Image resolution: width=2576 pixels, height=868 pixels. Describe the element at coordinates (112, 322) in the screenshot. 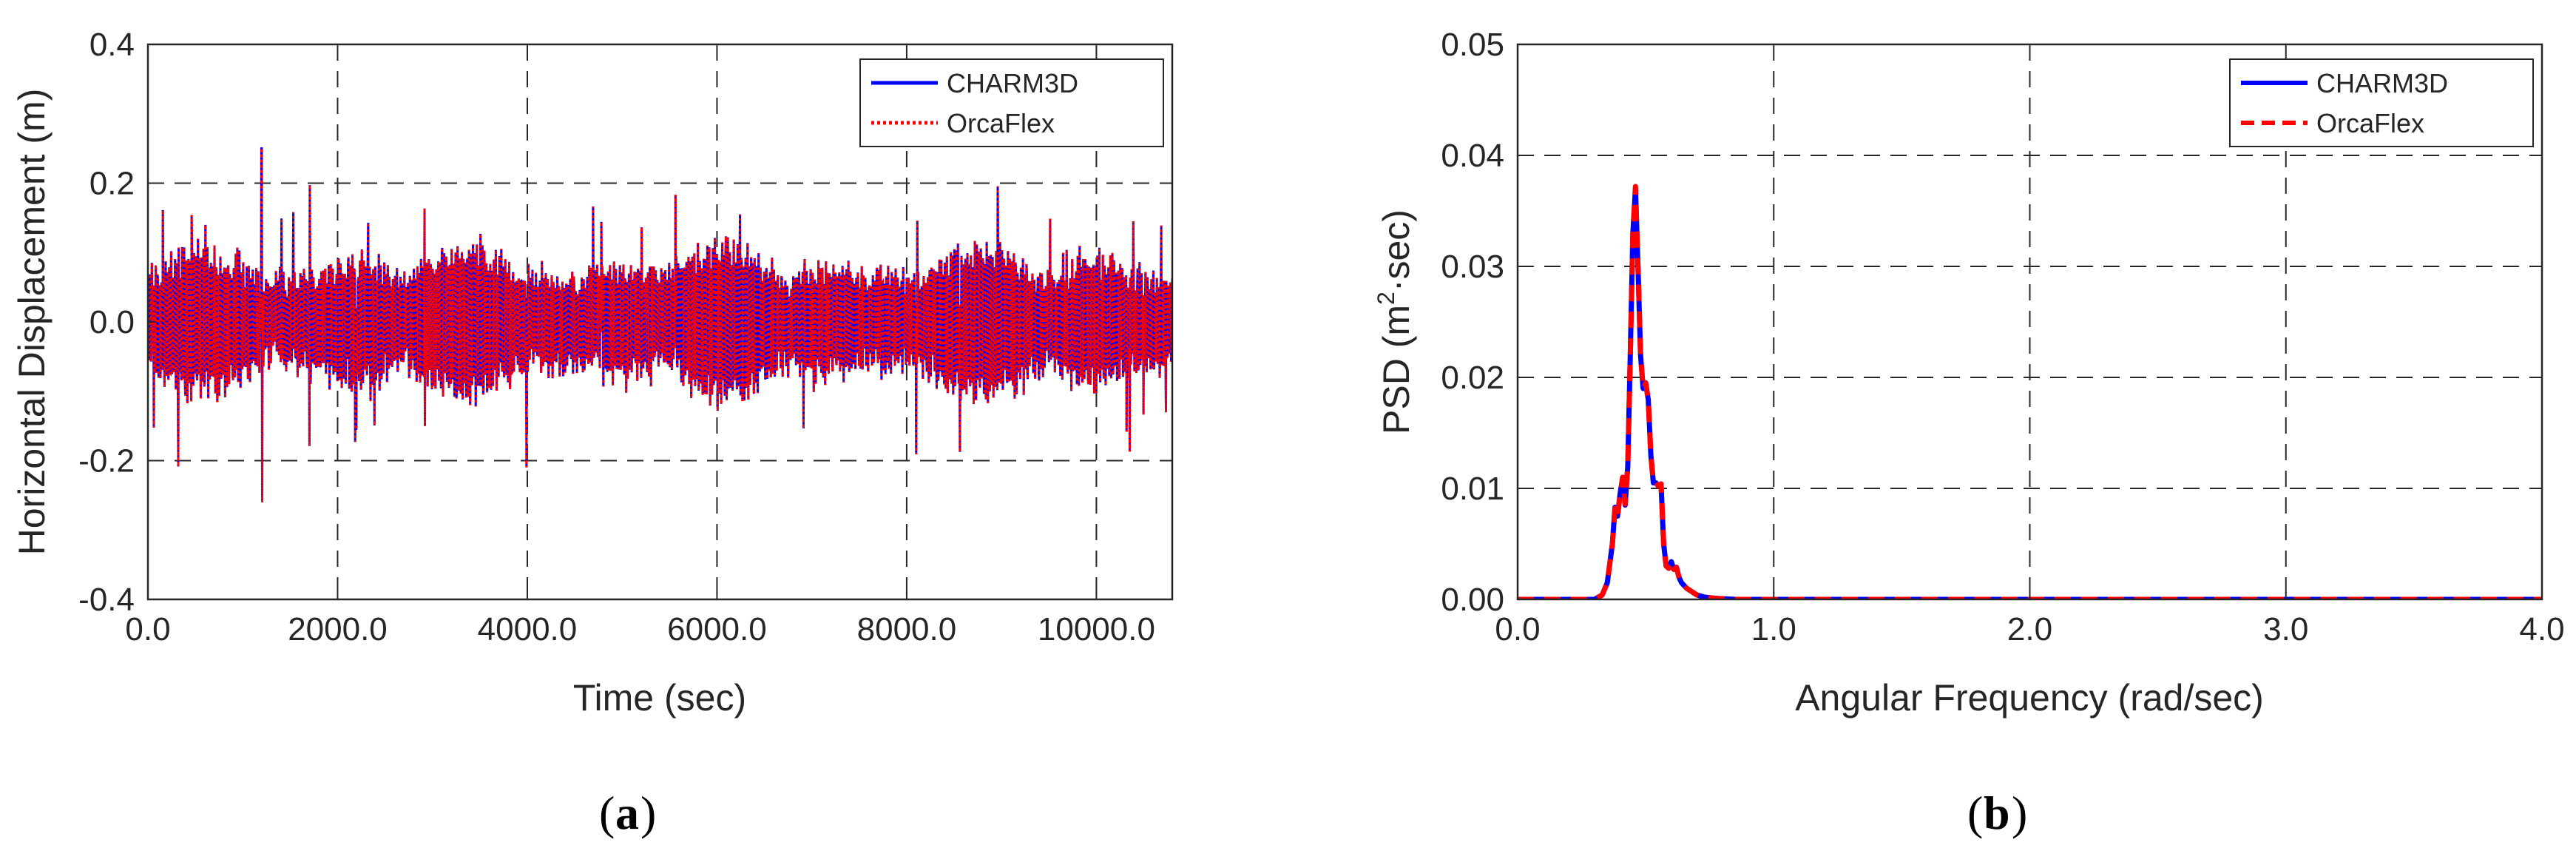

I see `y-tick-label: 0.0` at that location.